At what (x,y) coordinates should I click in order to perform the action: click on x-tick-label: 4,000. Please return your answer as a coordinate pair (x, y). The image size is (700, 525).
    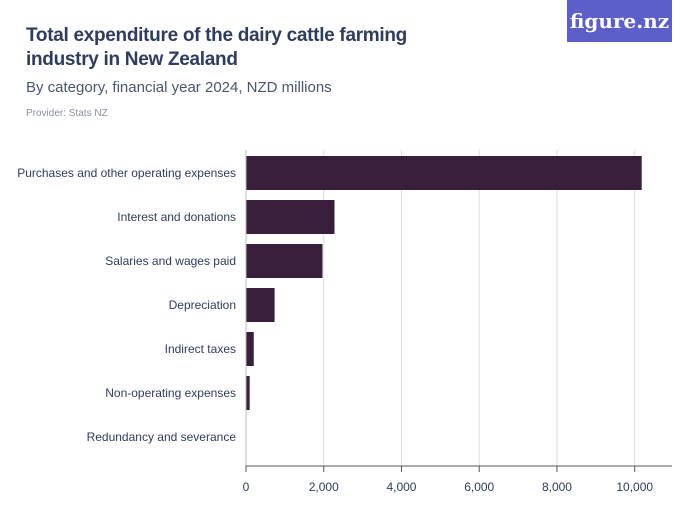
    Looking at the image, I should click on (401, 487).